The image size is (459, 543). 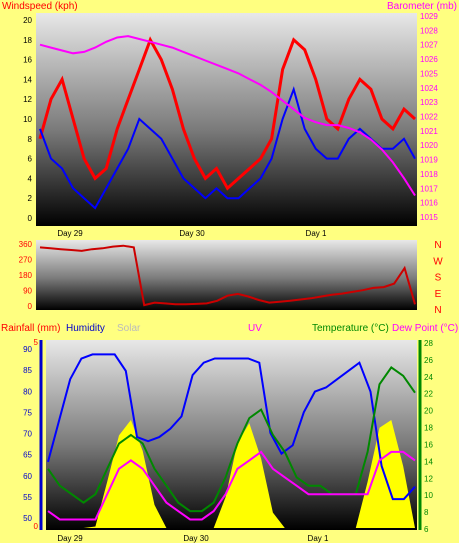 What do you see at coordinates (129, 328) in the screenshot?
I see `solar-label: Solar` at bounding box center [129, 328].